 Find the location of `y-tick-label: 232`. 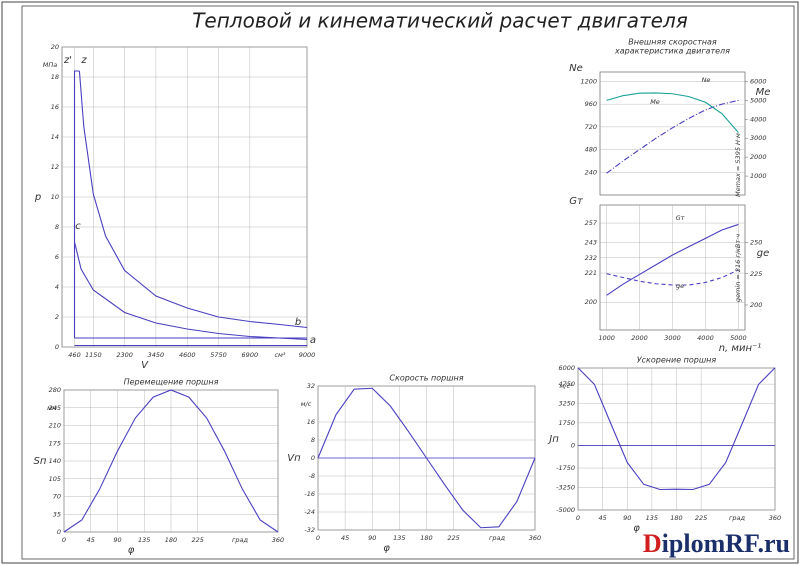

y-tick-label: 232 is located at coordinates (591, 258).